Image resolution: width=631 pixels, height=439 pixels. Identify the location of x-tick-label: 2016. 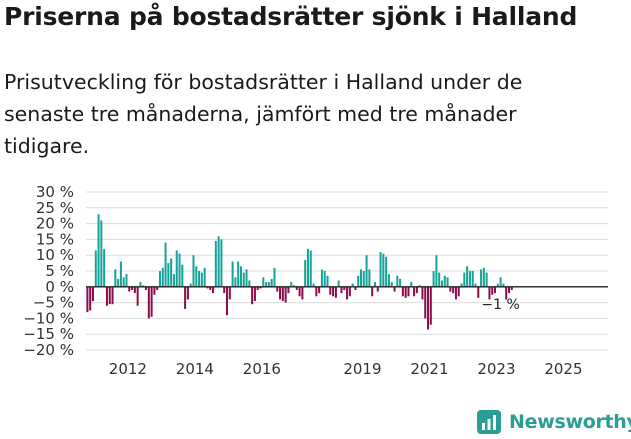
(262, 369).